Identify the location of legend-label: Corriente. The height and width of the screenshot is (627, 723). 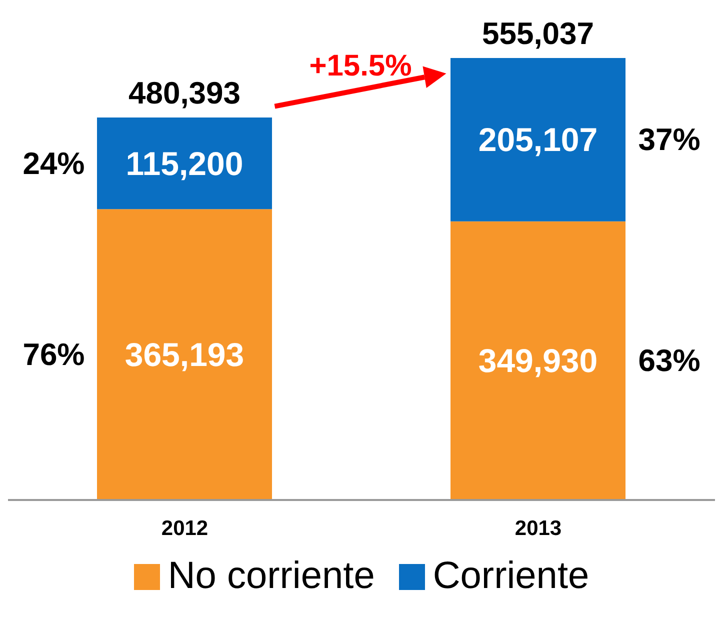
(511, 576).